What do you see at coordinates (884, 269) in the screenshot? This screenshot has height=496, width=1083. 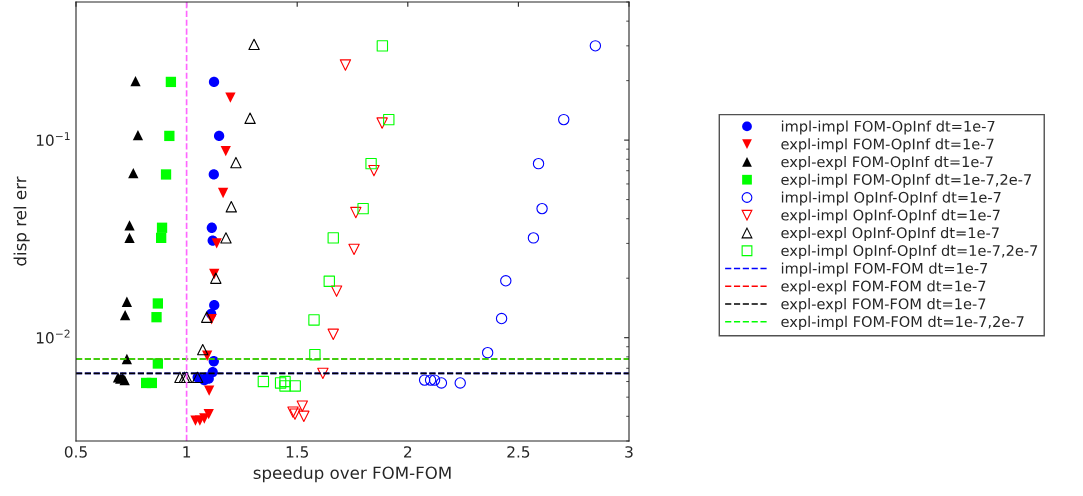 I see `legend-label: impl-impl FOM-FOM dt=1e-7` at bounding box center [884, 269].